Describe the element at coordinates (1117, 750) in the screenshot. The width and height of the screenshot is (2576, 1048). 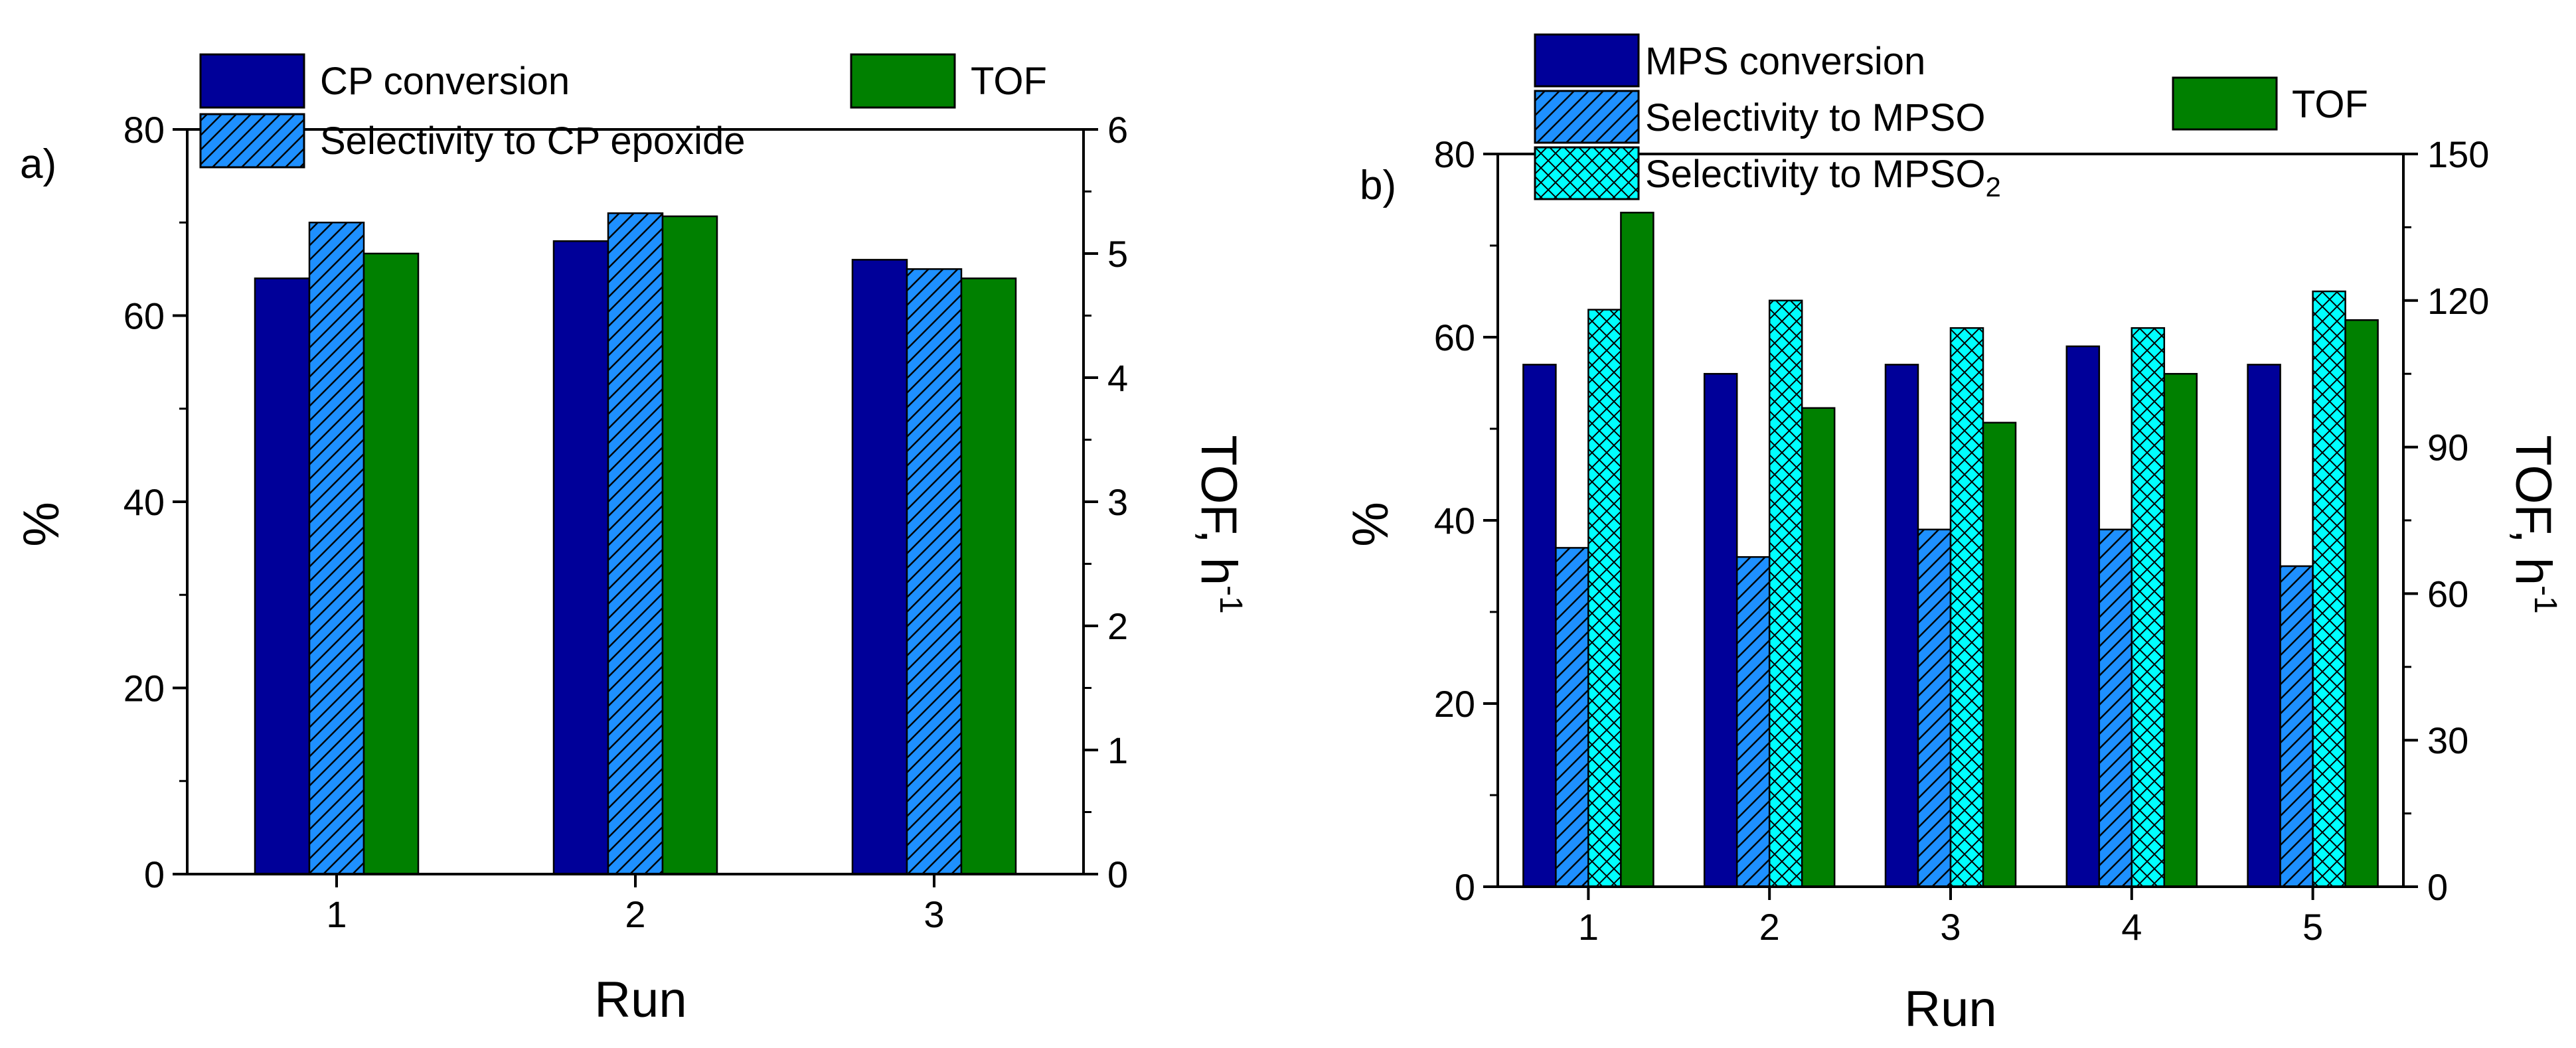
I see `panel-a-y2tick-label: 1` at that location.